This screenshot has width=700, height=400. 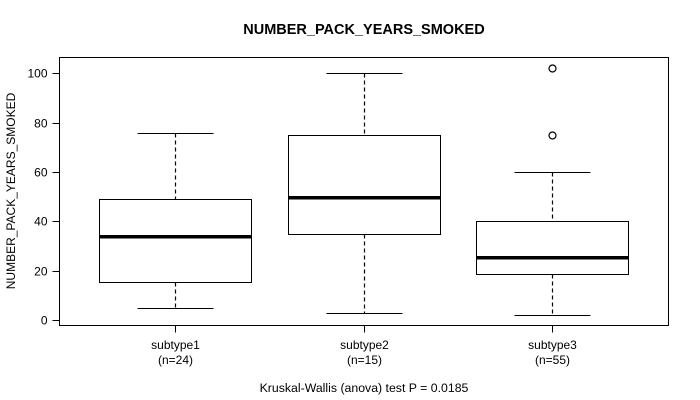 I want to click on group-label: subtype1, so click(x=175, y=345).